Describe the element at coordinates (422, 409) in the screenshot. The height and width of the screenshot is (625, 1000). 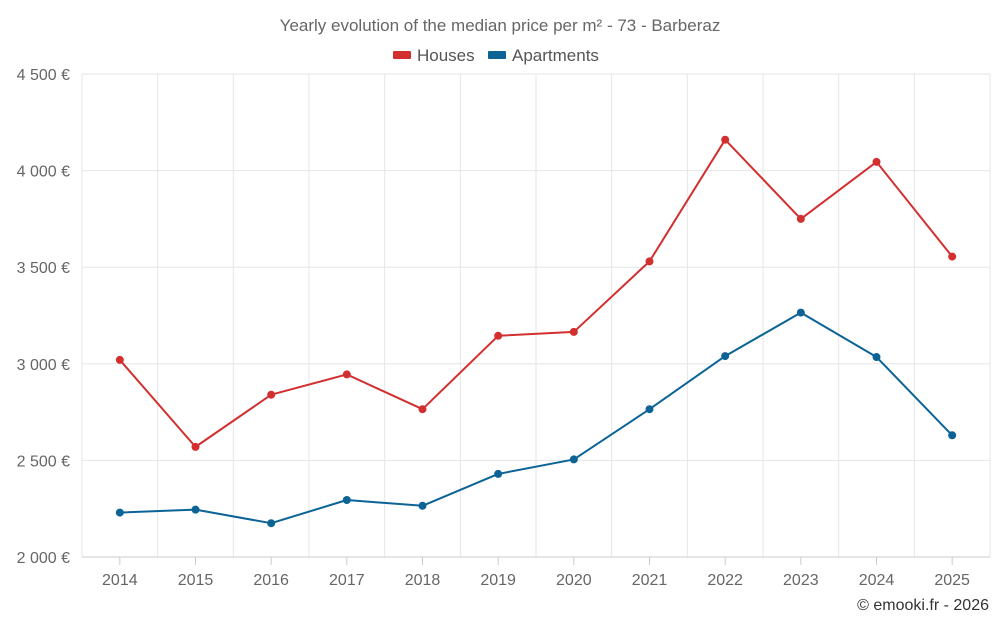
I see `data-point-houses-2018` at that location.